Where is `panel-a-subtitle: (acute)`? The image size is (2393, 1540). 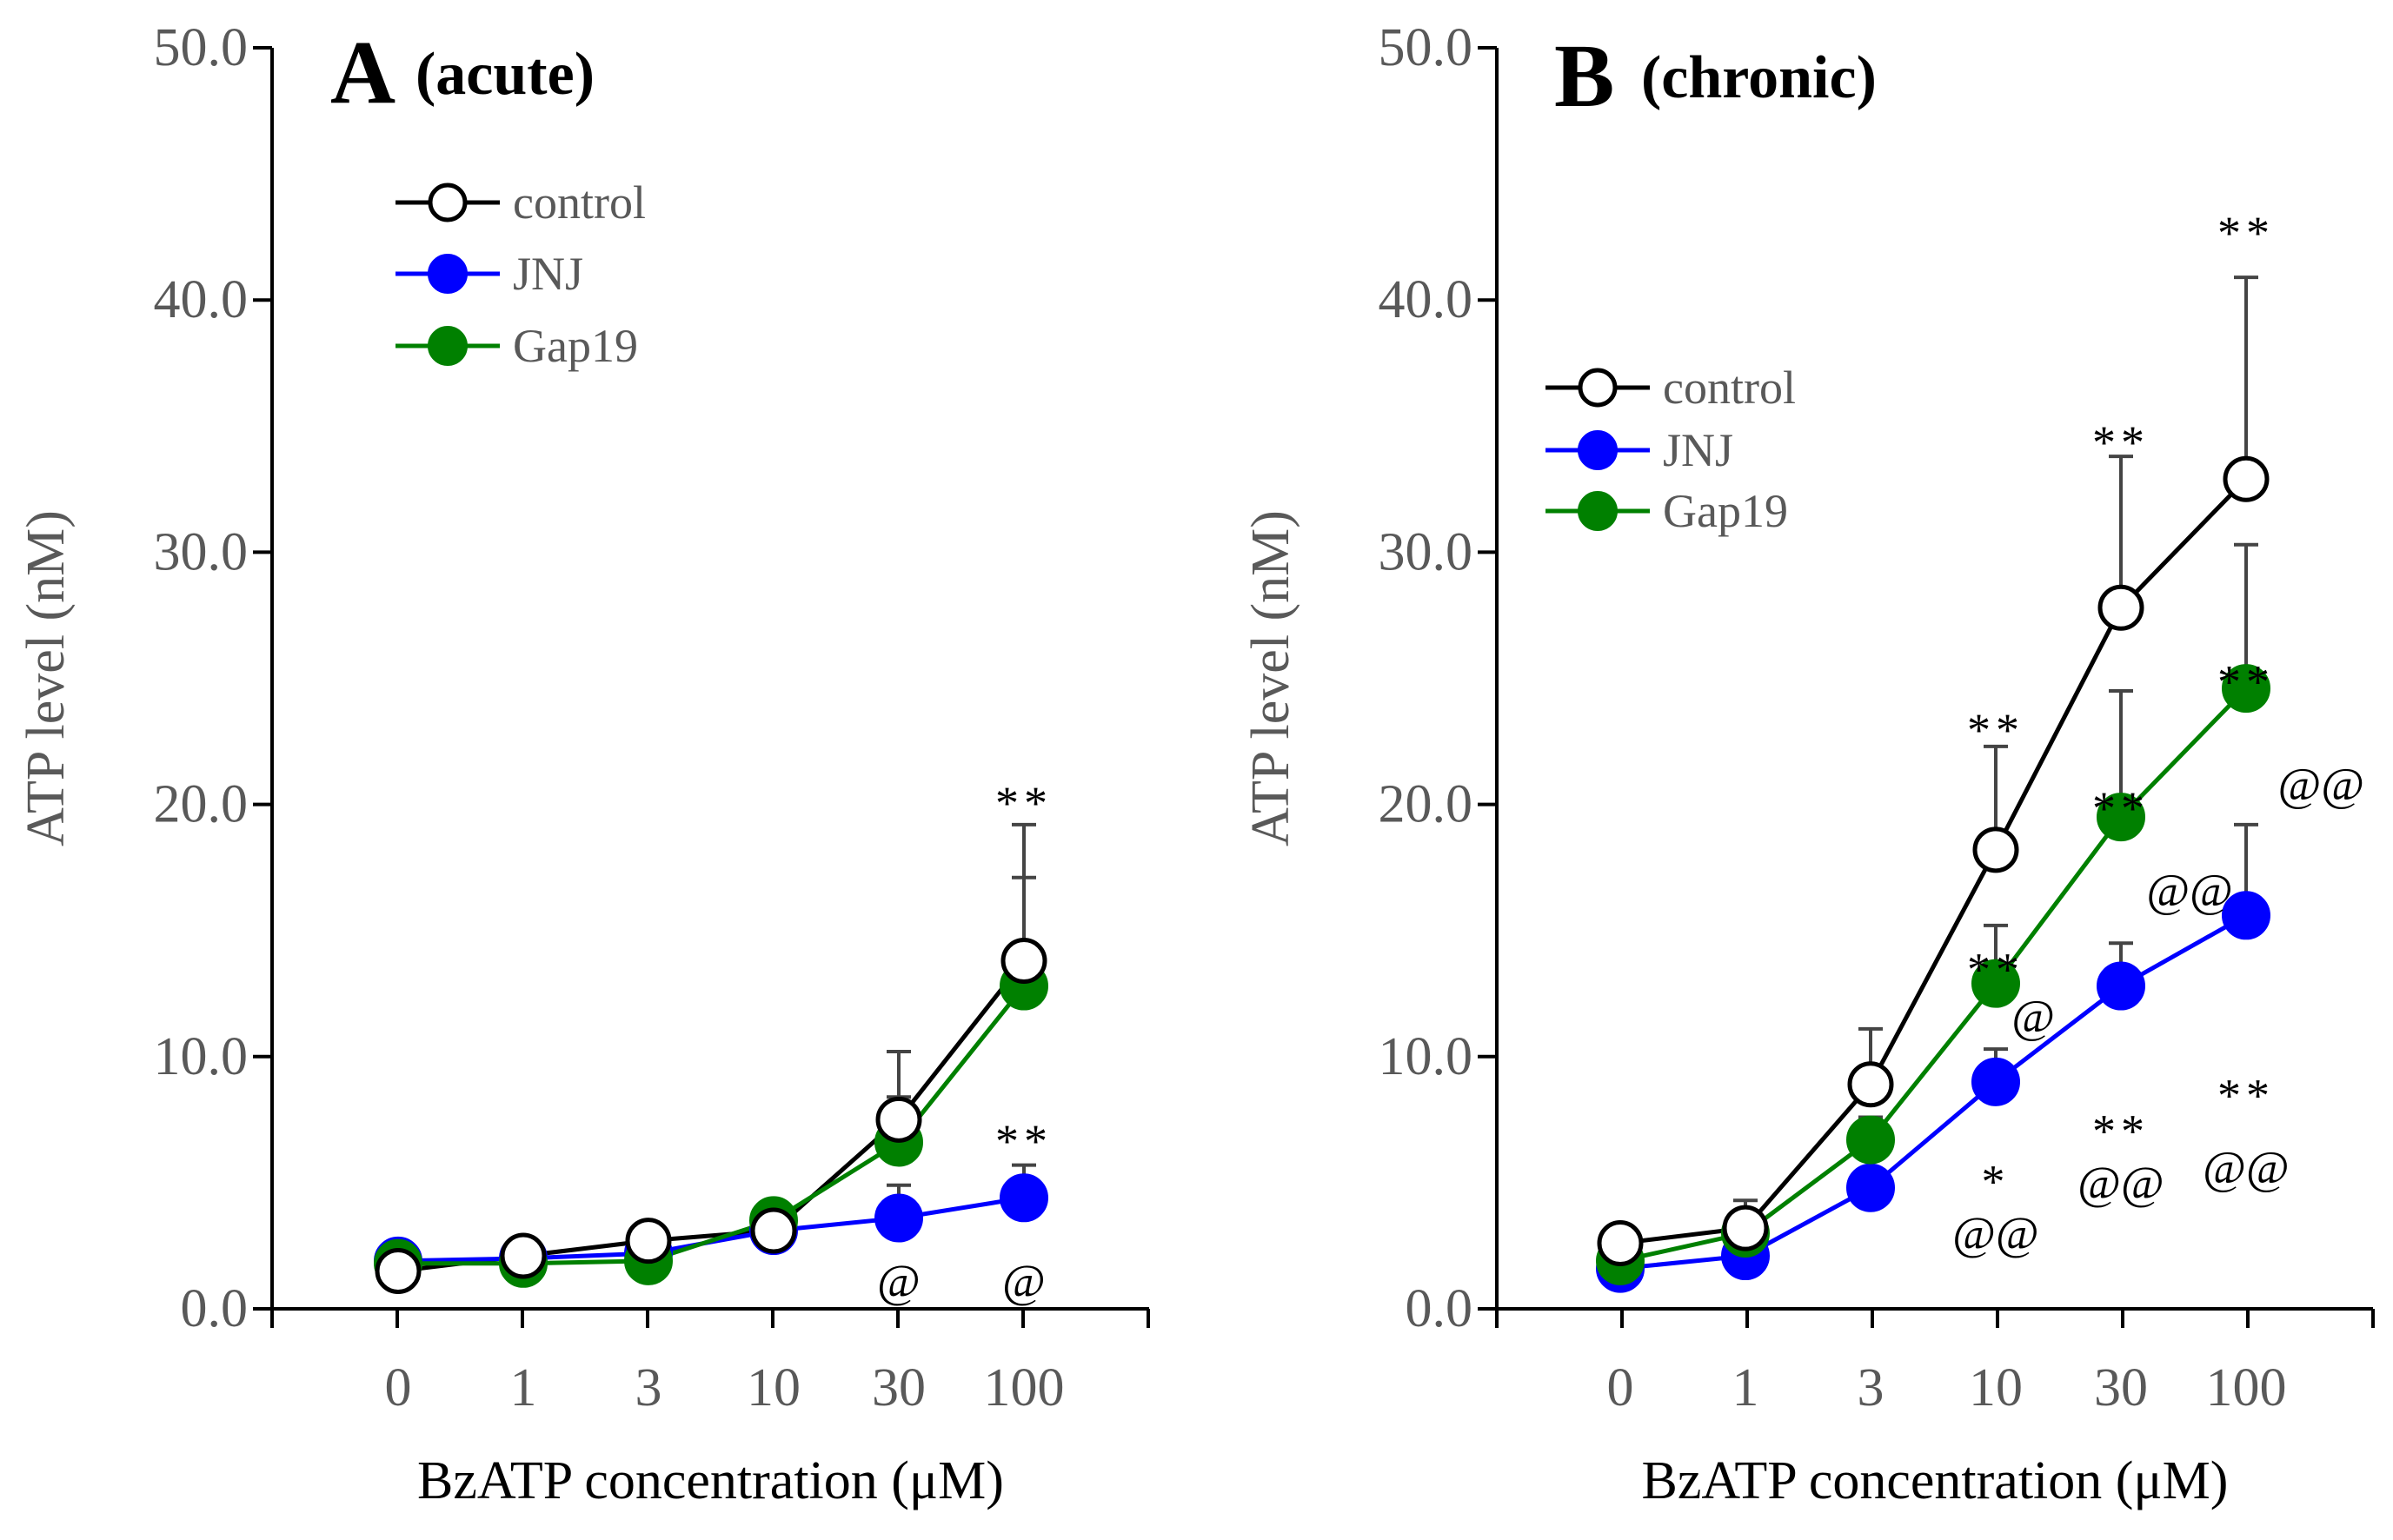
panel-a-subtitle: (acute) is located at coordinates (505, 74).